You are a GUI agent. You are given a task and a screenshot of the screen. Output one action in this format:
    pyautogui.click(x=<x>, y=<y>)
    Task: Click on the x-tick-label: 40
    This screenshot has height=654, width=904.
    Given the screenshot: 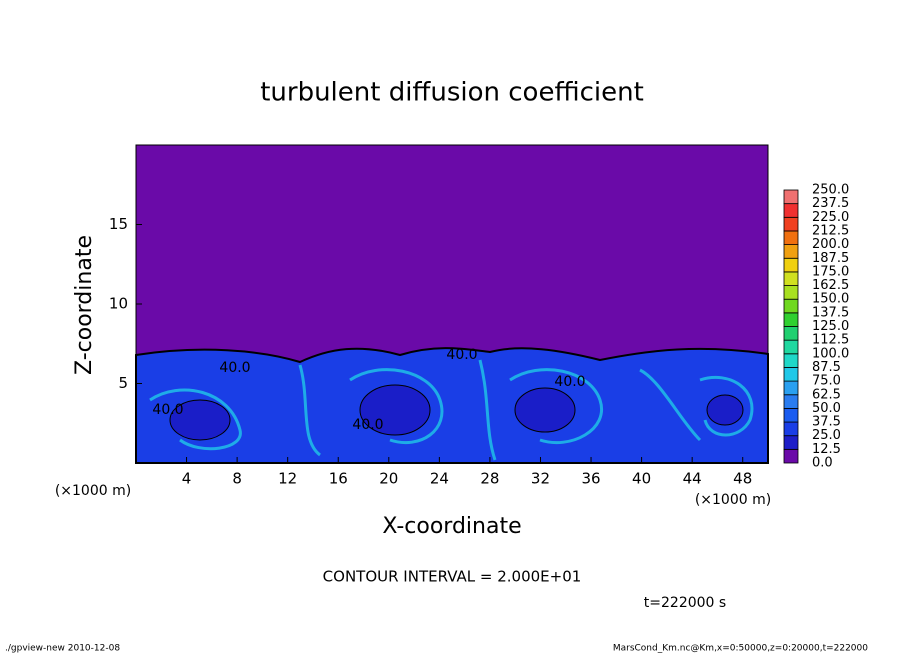 What is the action you would take?
    pyautogui.click(x=641, y=479)
    